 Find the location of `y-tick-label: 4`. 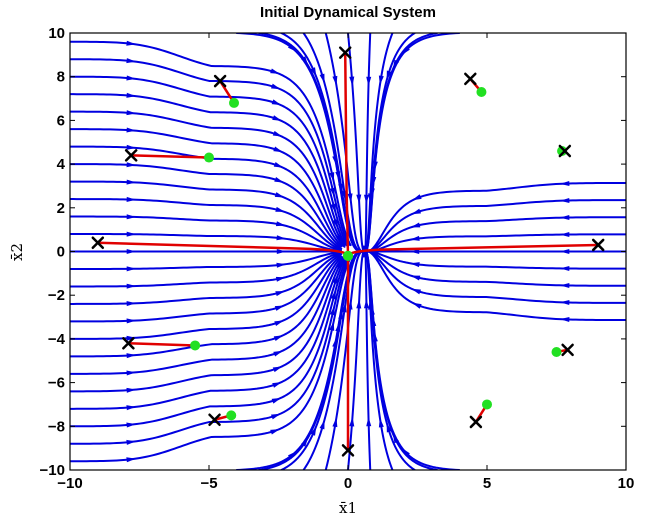

y-tick-label: 4 is located at coordinates (61, 164).